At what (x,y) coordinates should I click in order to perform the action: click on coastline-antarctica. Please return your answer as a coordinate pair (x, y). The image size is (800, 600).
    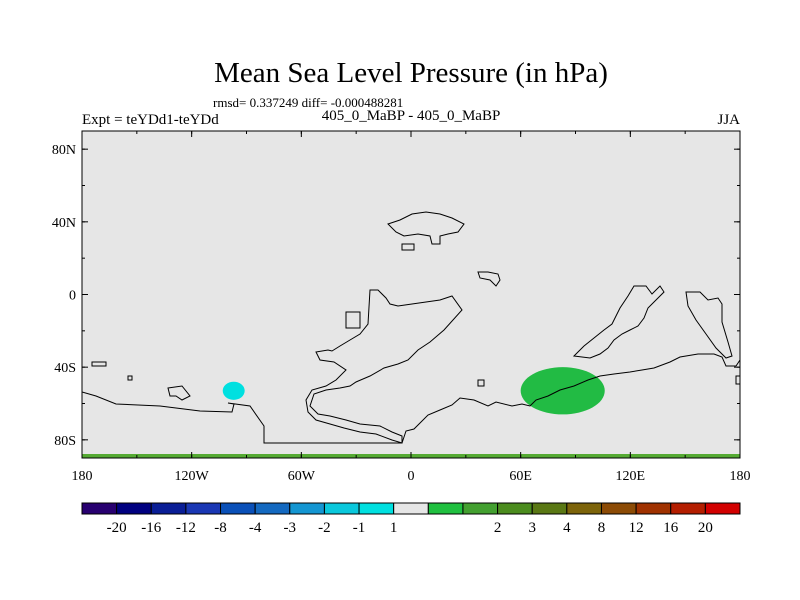
    Looking at the image, I should click on (411, 398).